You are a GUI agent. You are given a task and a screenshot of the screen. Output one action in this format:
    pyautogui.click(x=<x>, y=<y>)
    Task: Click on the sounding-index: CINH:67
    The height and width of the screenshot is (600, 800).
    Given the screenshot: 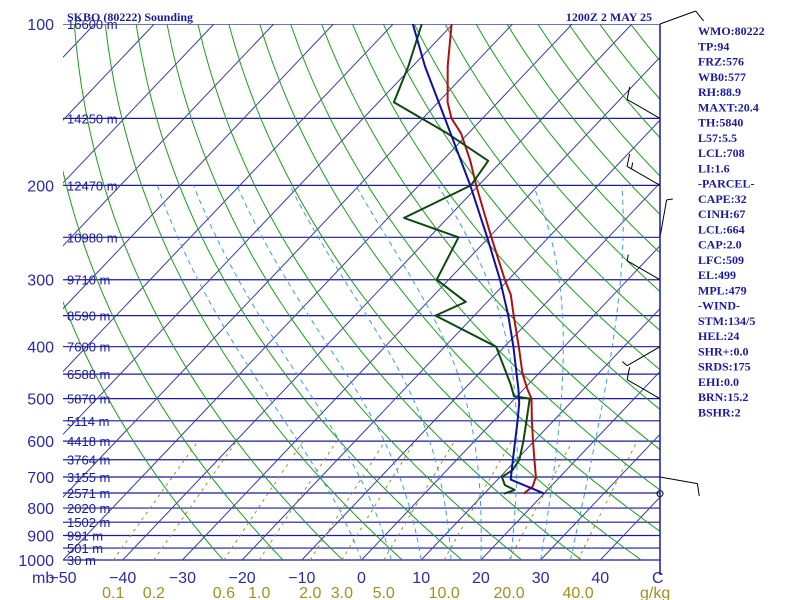 What is the action you would take?
    pyautogui.click(x=721, y=214)
    